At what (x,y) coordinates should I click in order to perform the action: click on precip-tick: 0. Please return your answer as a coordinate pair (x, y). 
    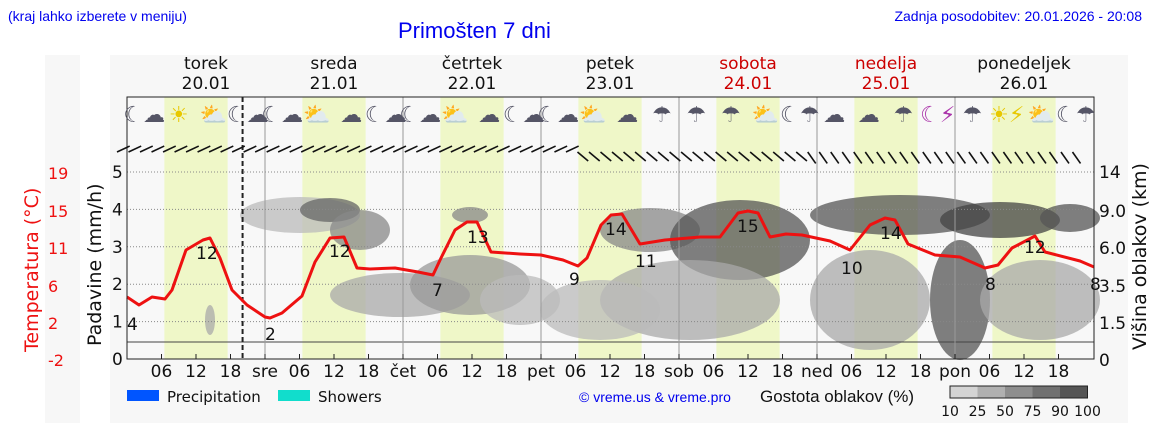
    Looking at the image, I should click on (117, 360).